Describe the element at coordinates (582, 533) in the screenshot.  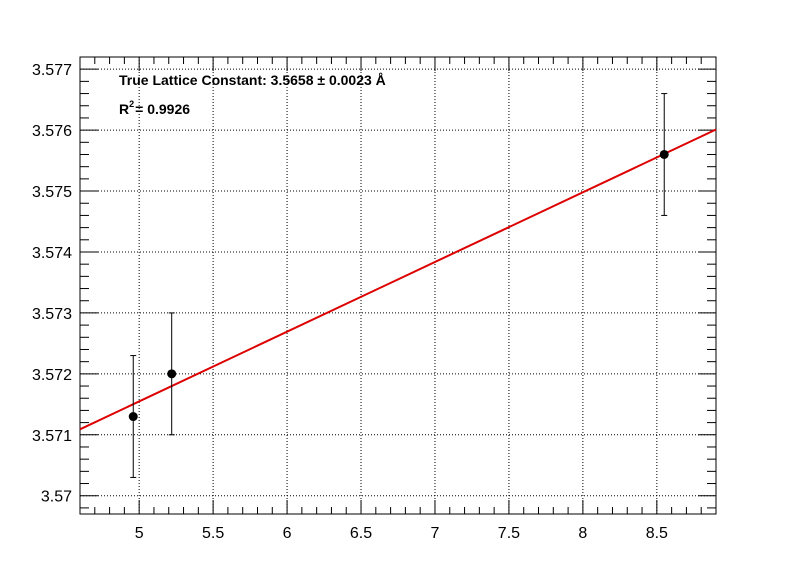
I see `x-tick-label: 8` at that location.